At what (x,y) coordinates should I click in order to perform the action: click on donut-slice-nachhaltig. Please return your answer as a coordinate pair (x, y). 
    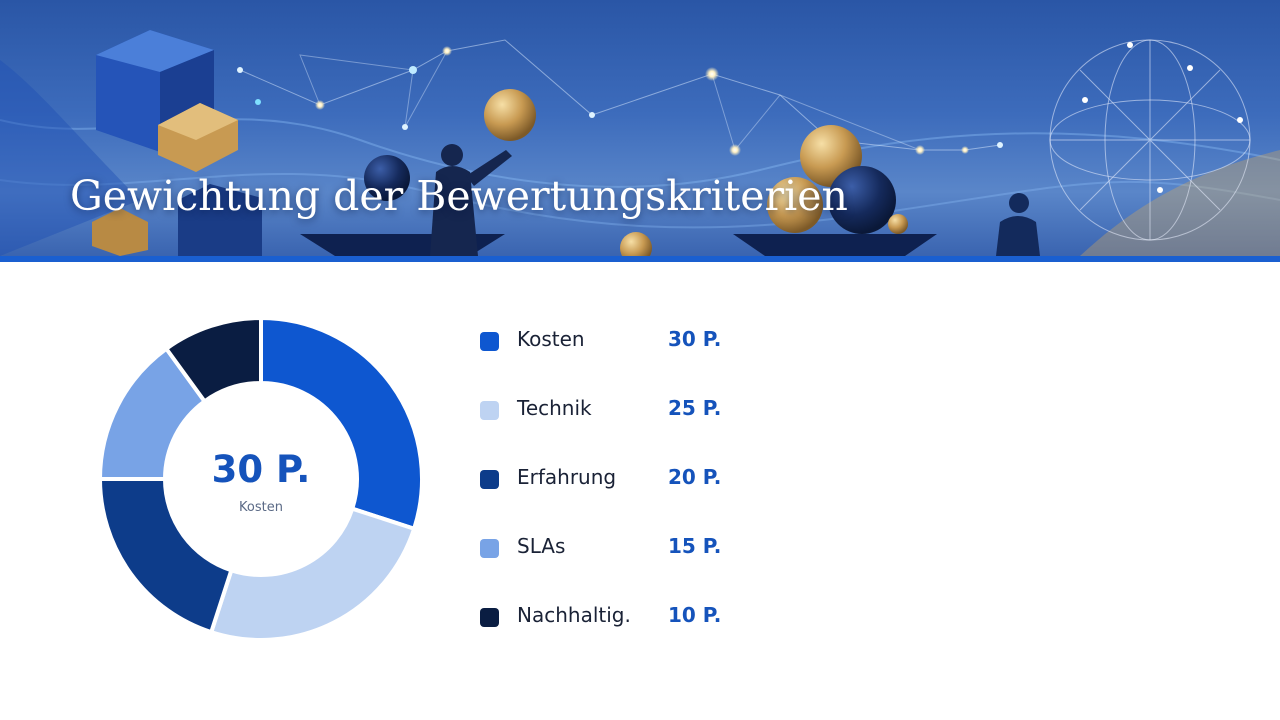
    Looking at the image, I should click on (213, 360).